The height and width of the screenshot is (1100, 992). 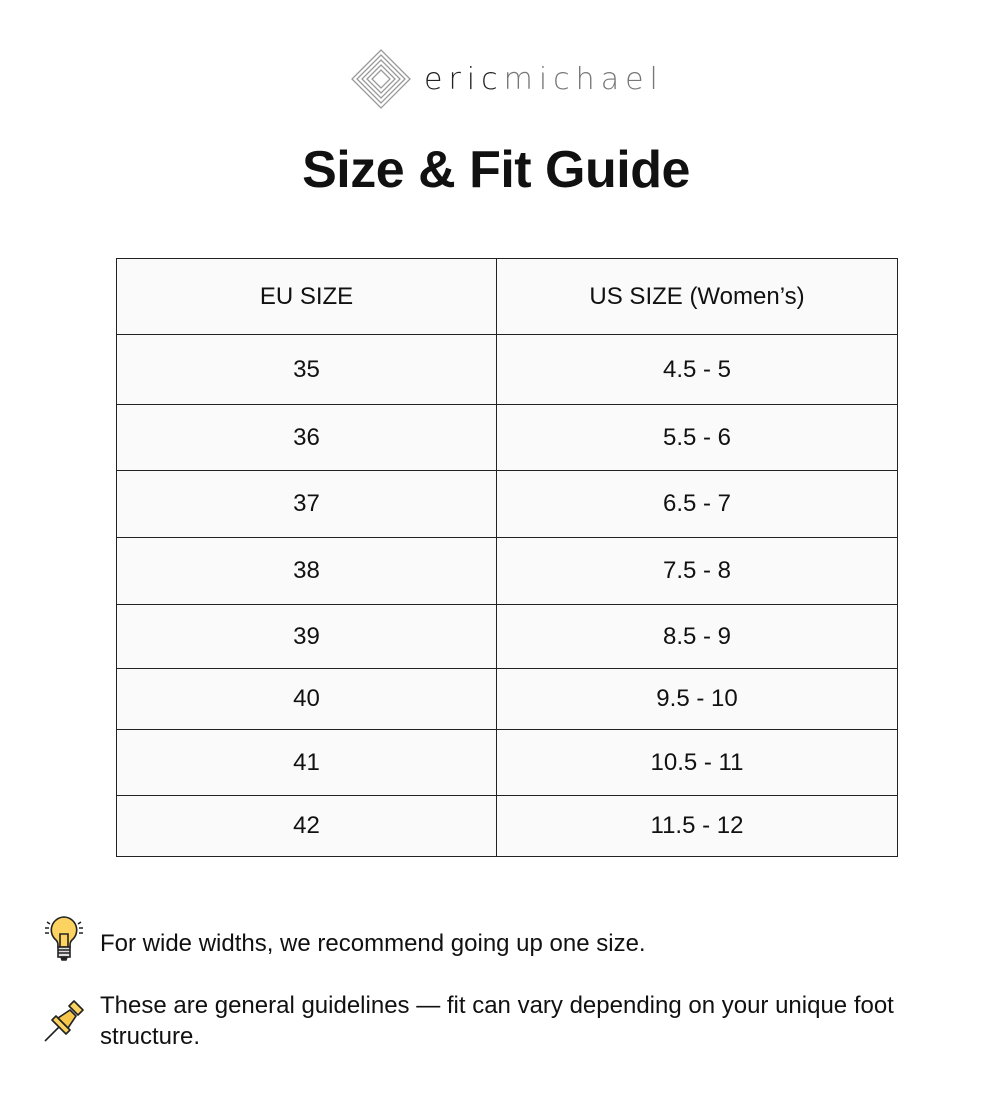 I want to click on table-header-row: EU SIZE US SIZE (Women’s), so click(x=507, y=296).